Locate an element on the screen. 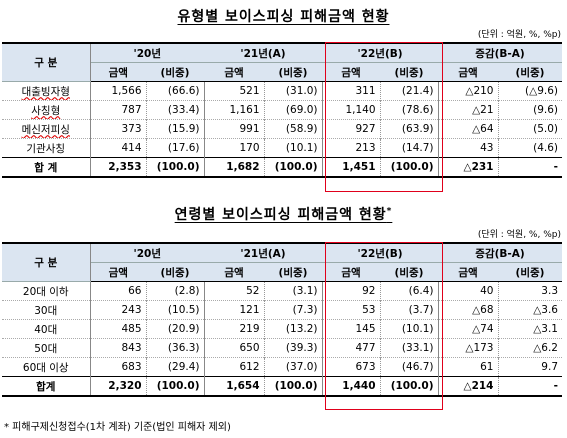  cell-amount-2022: 673 is located at coordinates (350, 367).